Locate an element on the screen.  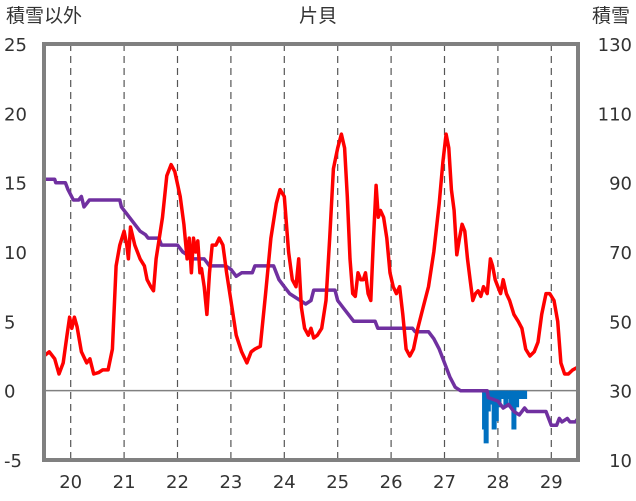
x-tick-label: 27 is located at coordinates (444, 482).